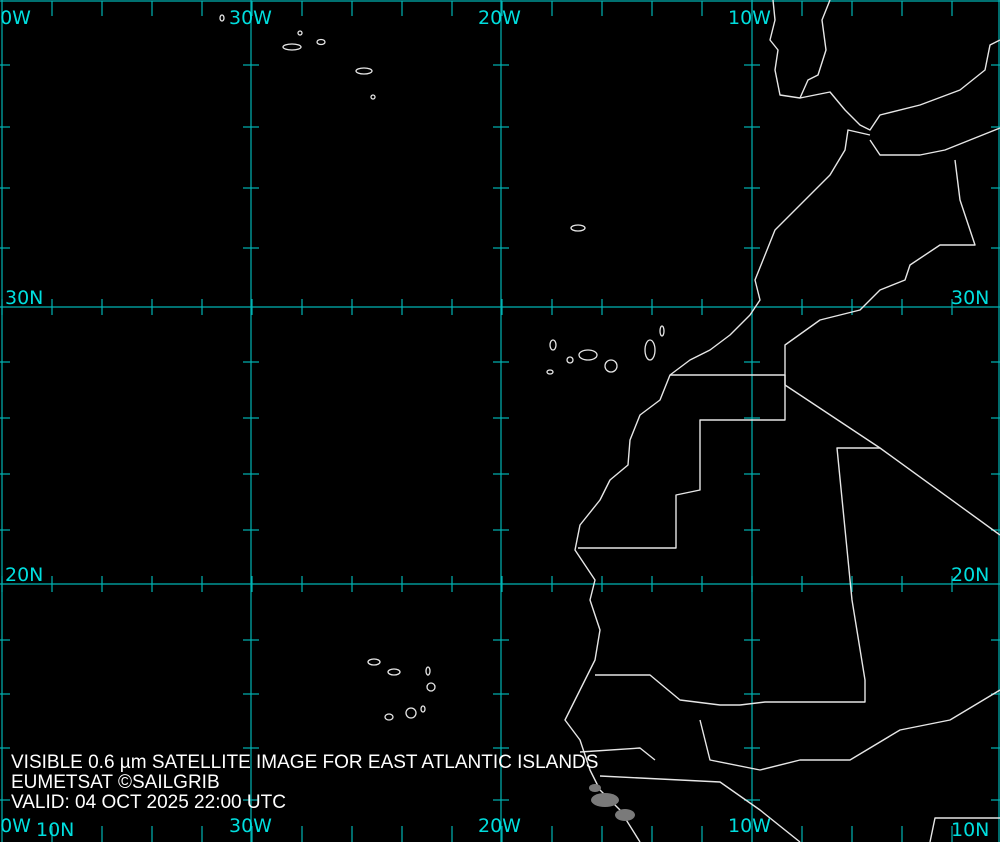 The width and height of the screenshot is (1000, 842). Describe the element at coordinates (300, 33) in the screenshot. I see `azores-graciosa` at that location.